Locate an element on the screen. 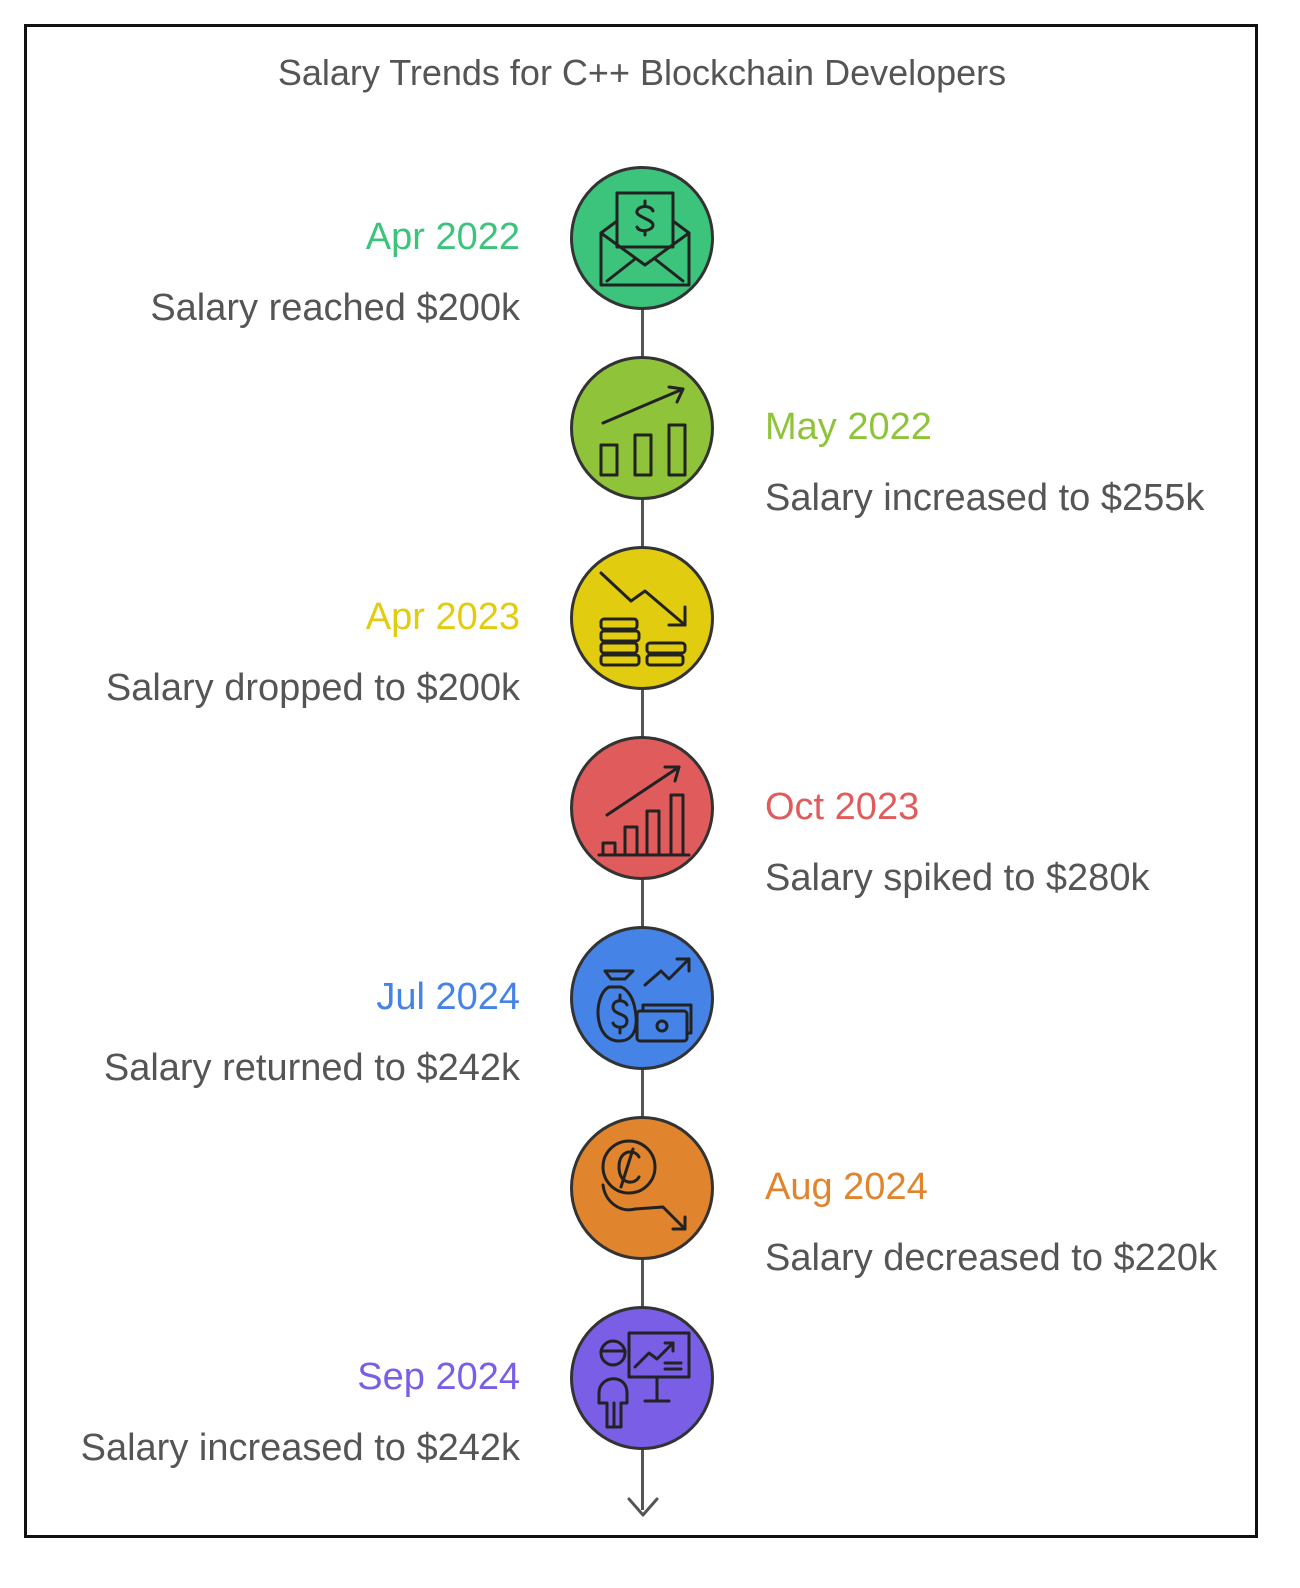 Image resolution: width=1300 pixels, height=1588 pixels. event-node-oct-2023 is located at coordinates (642, 808).